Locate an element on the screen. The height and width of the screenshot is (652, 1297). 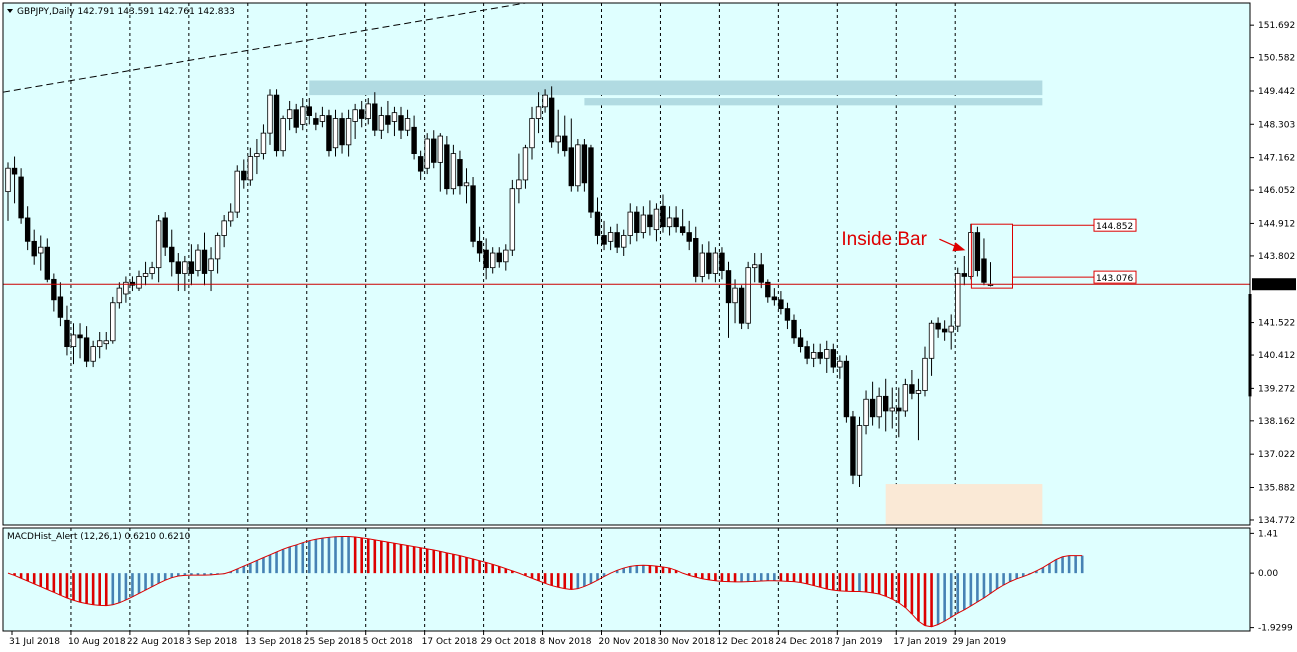
chart-menu-triangle-icon is located at coordinates (10, 11).